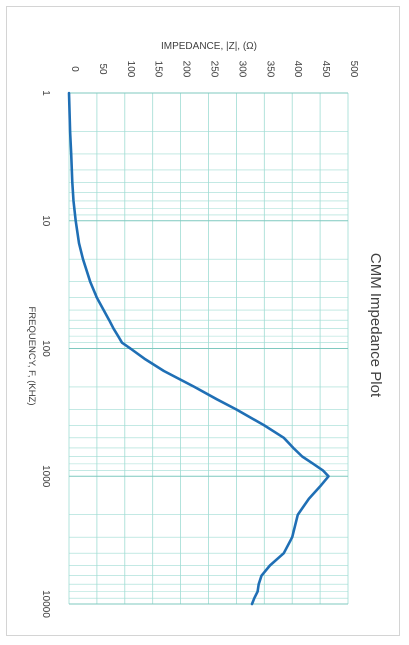 Image resolution: width=409 pixels, height=645 pixels. Describe the element at coordinates (325, 69) in the screenshot. I see `y-tick-label: 450` at that location.